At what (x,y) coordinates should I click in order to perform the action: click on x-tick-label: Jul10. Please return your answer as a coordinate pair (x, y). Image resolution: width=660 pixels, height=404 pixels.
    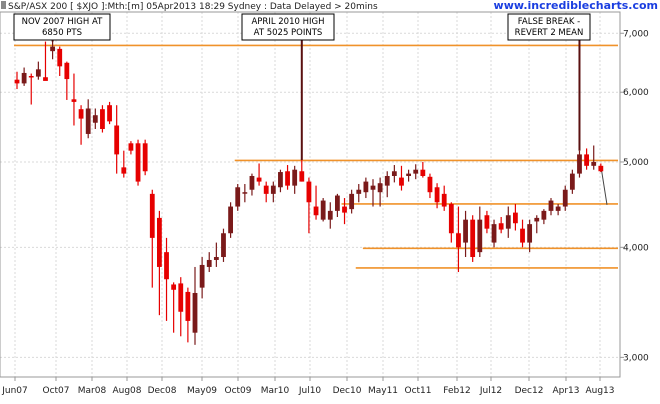
    Looking at the image, I should click on (310, 391).